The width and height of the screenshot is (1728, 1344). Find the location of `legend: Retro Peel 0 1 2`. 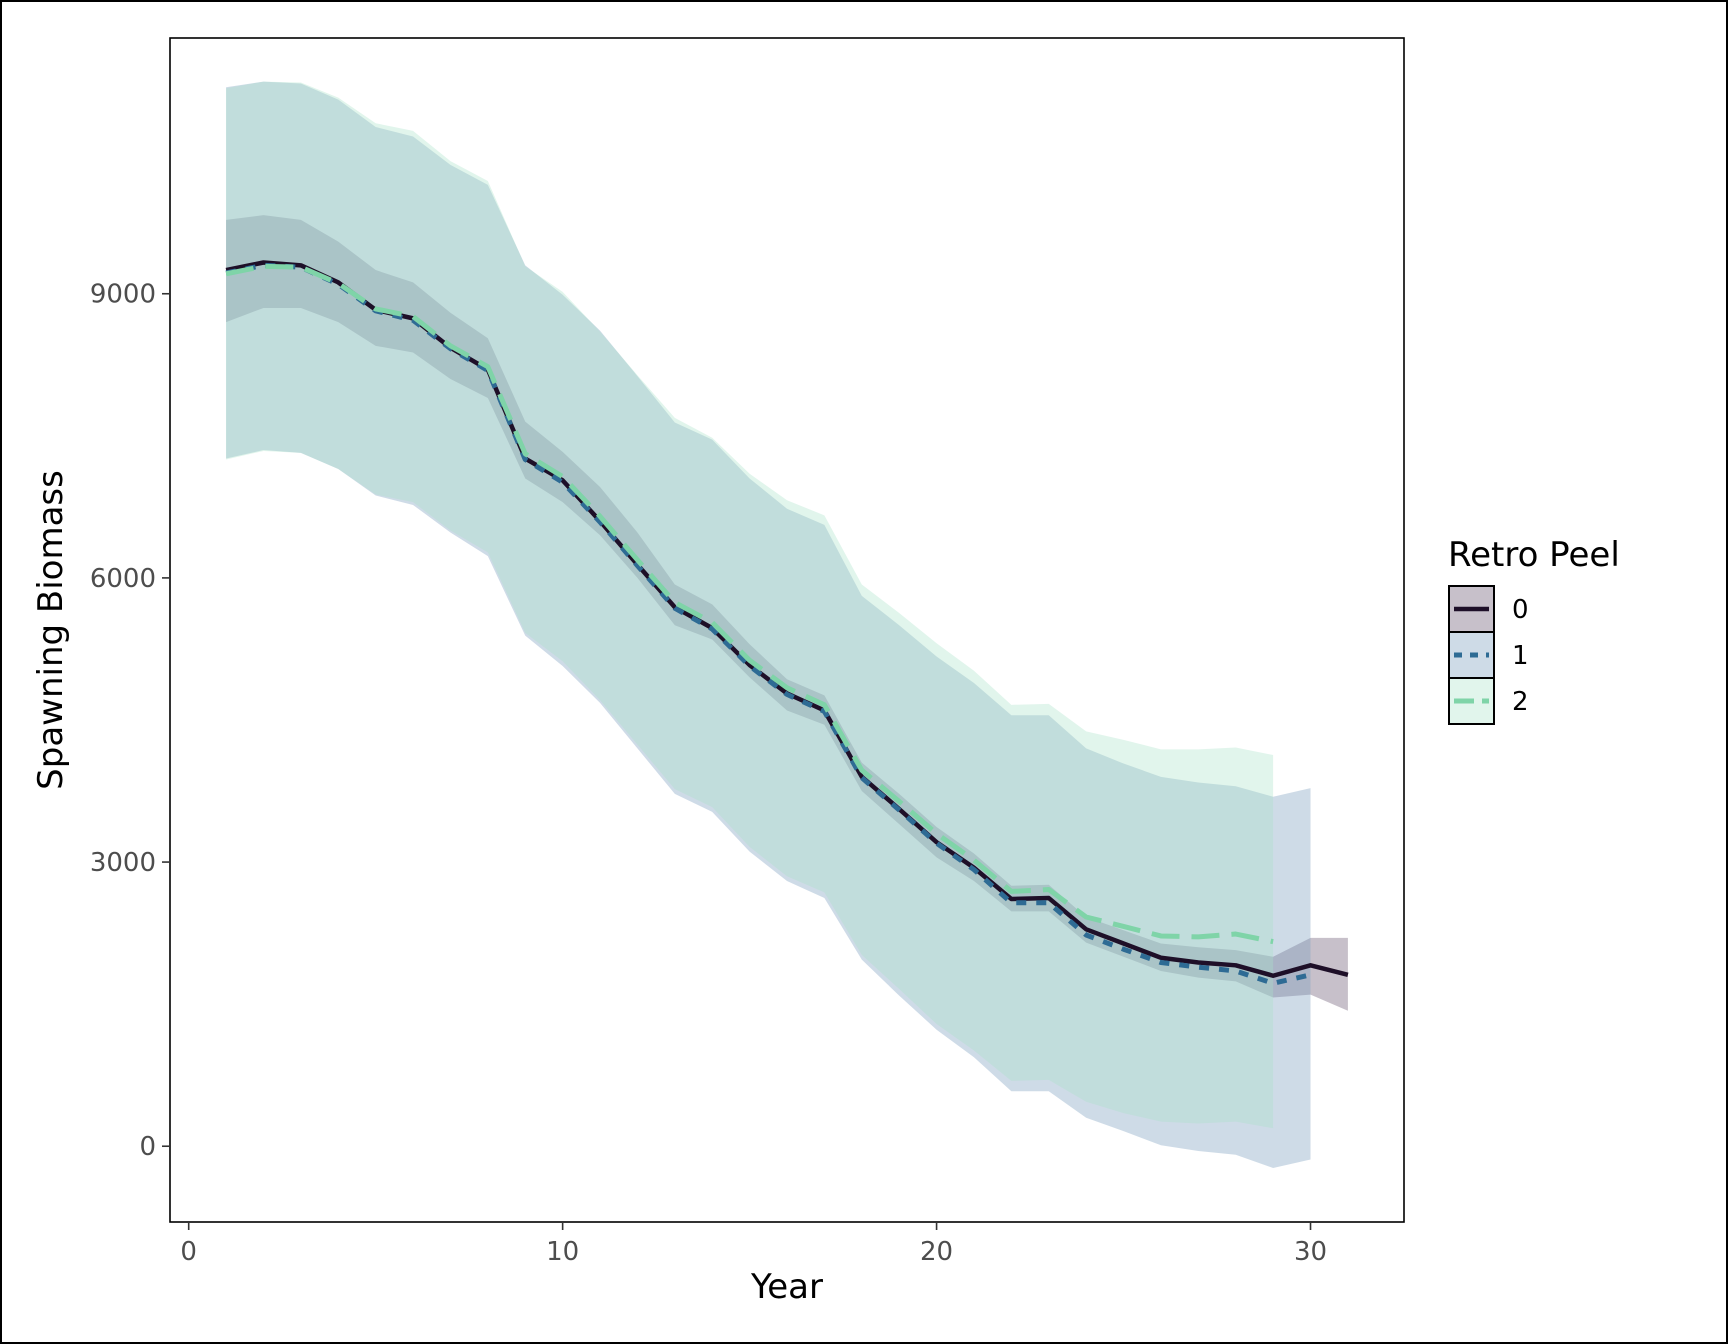

legend: Retro Peel 0 1 2 is located at coordinates (1534, 630).